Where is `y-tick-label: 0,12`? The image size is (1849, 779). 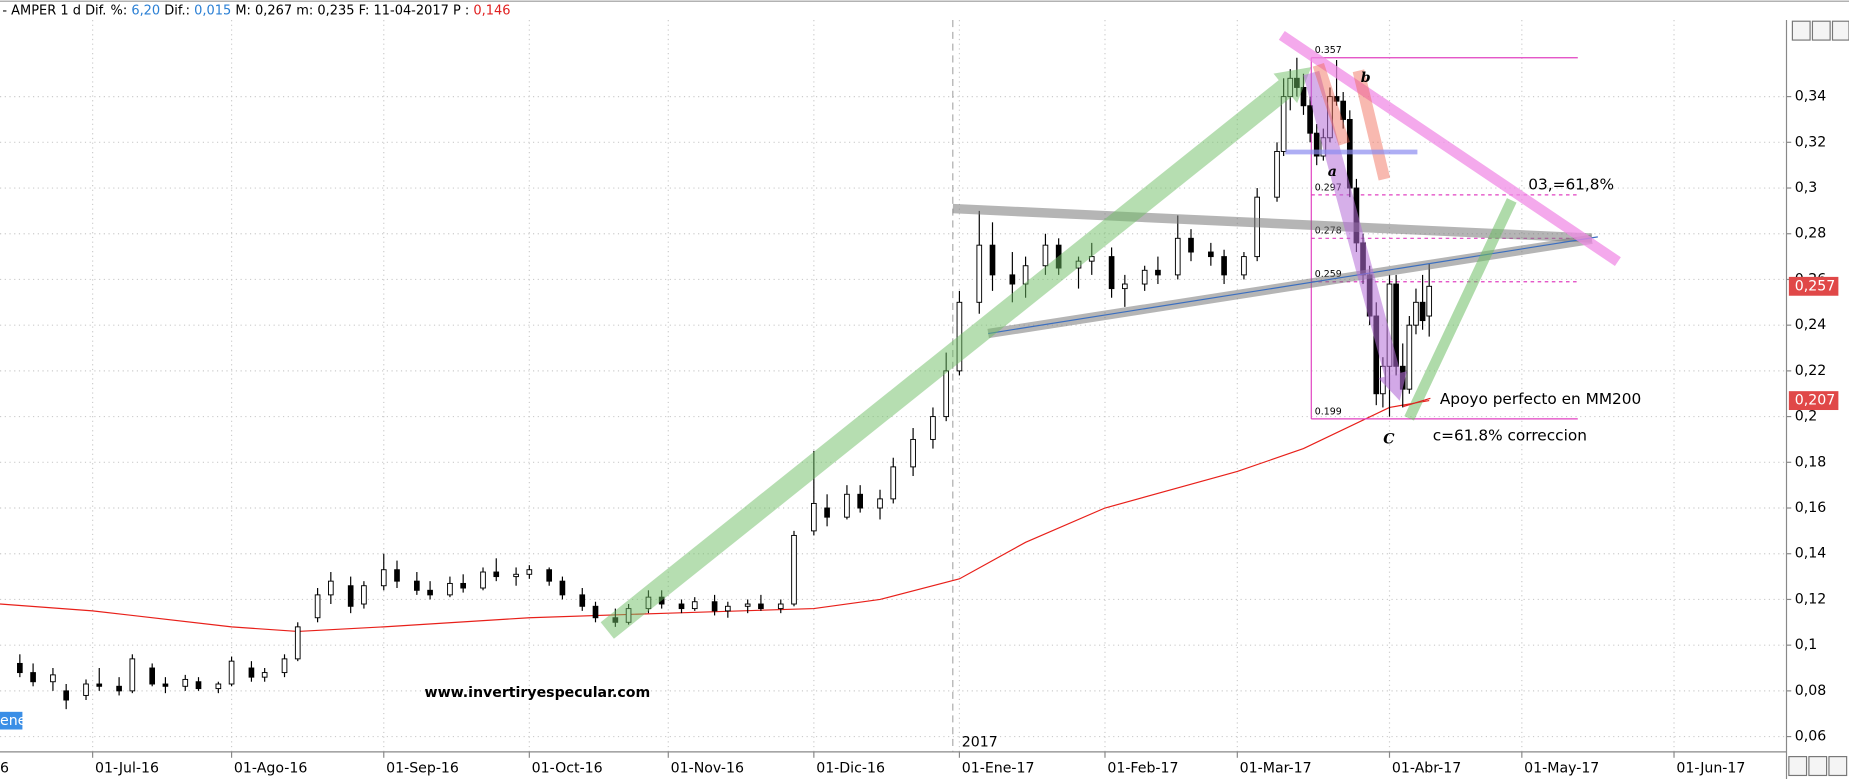
y-tick-label: 0,12 is located at coordinates (1810, 599).